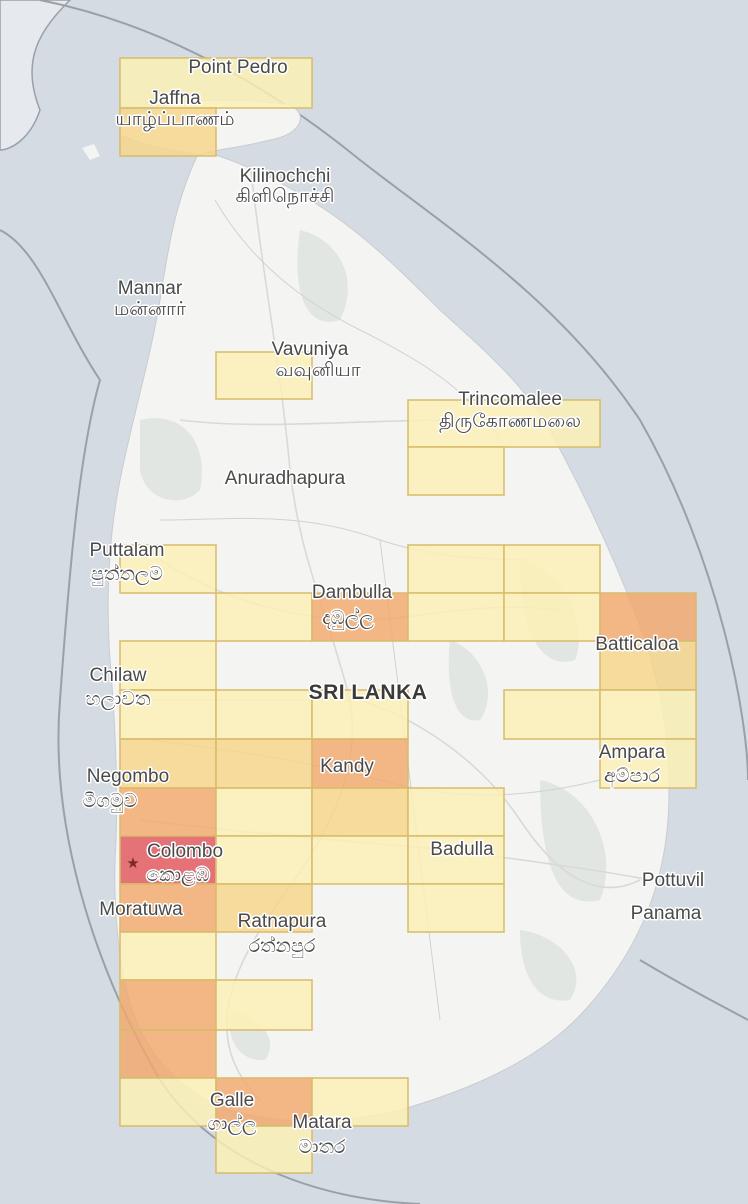 The height and width of the screenshot is (1204, 748). Describe the element at coordinates (285, 197) in the screenshot. I see `city-local-label-kilinochchi: கிளிநொச்சி` at that location.